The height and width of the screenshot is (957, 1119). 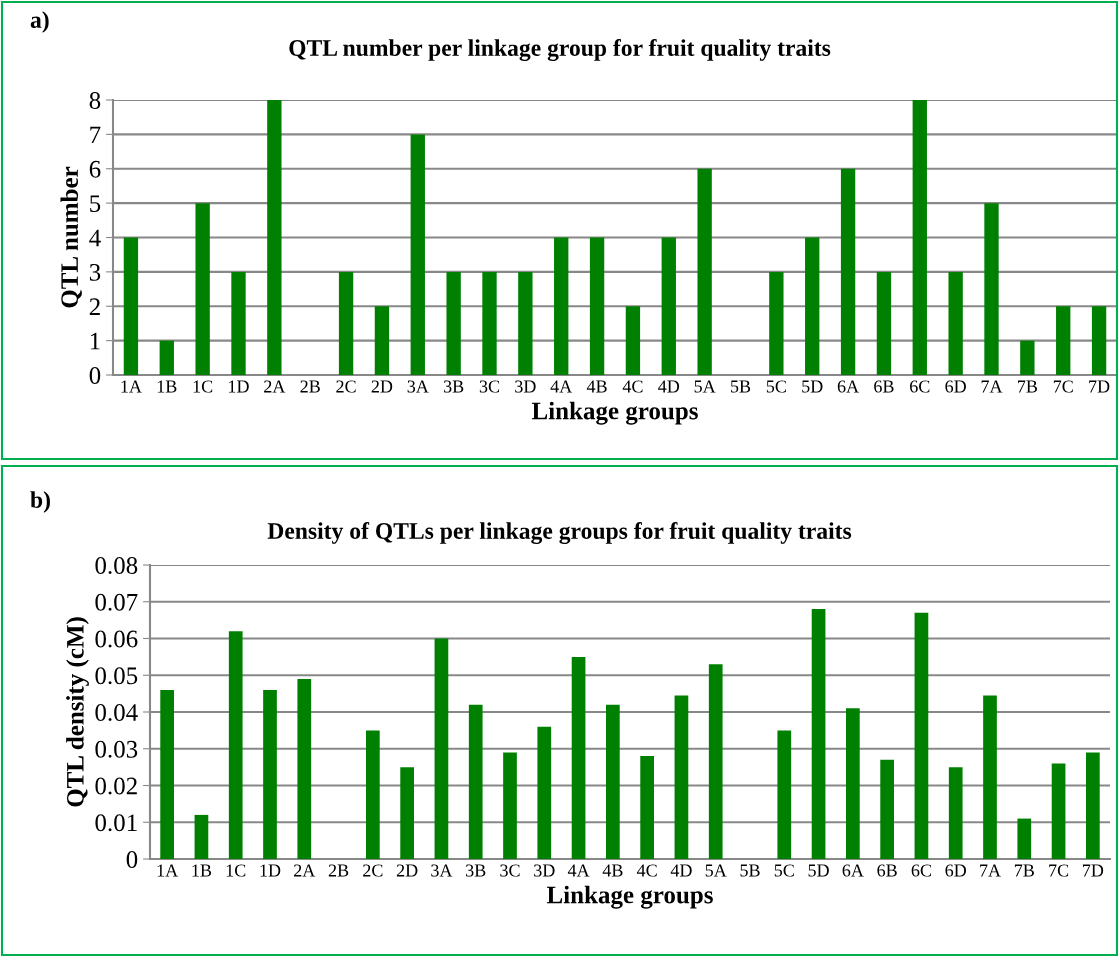 I want to click on x-tick-label: 2A, so click(x=305, y=870).